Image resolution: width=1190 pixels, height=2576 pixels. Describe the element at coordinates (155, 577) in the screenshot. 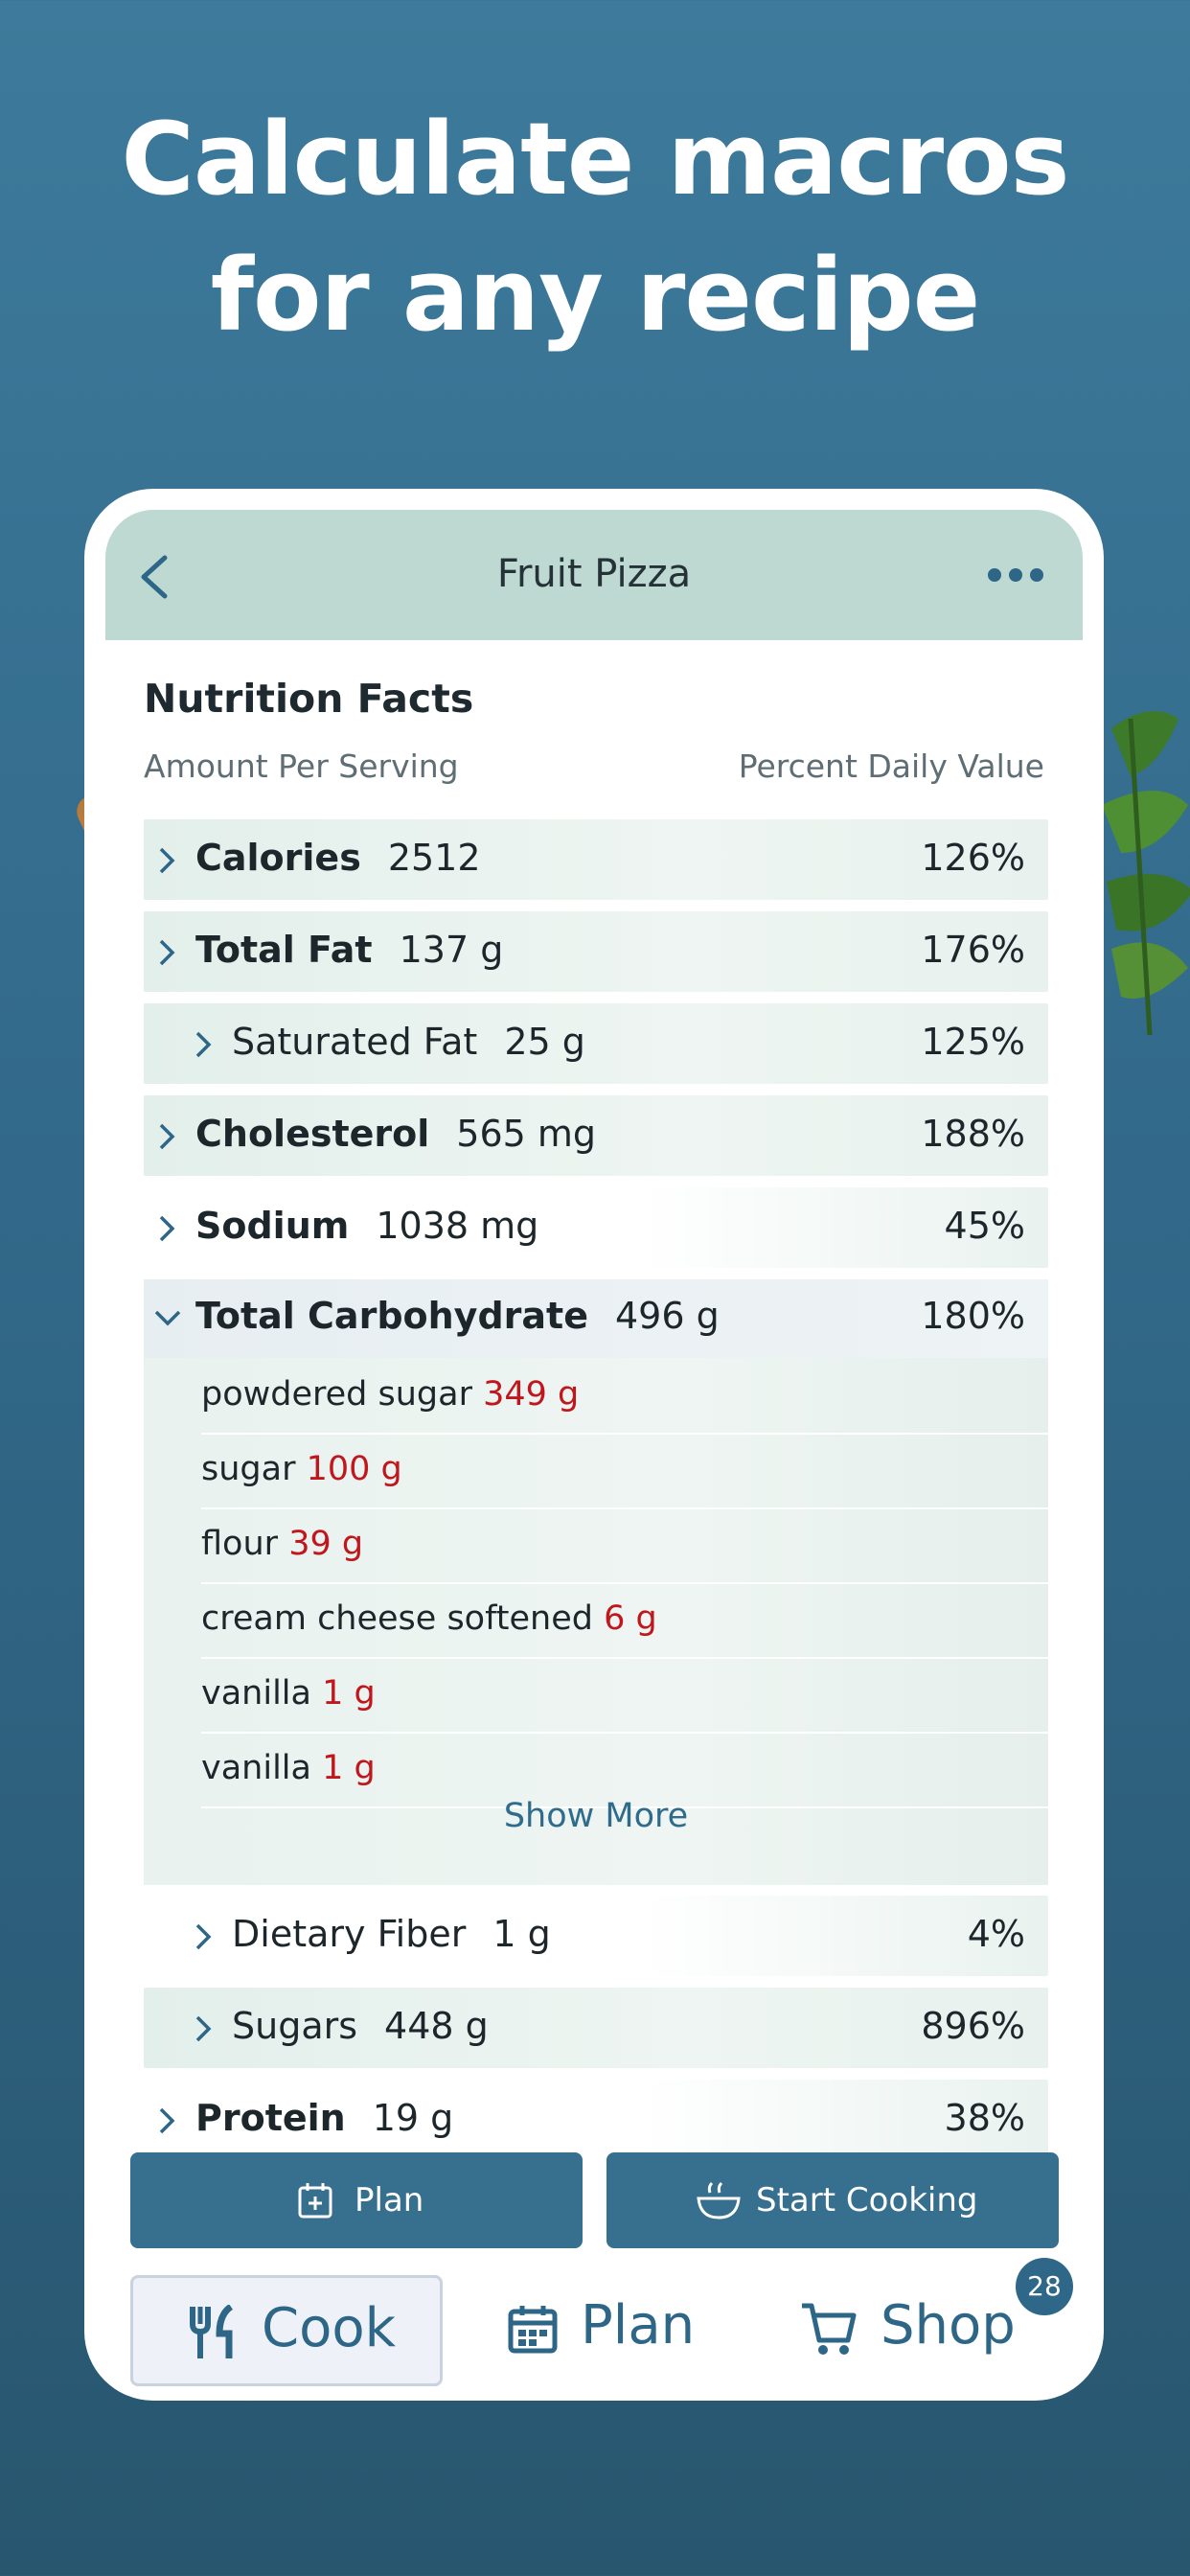

I see `back-chevron-icon` at that location.